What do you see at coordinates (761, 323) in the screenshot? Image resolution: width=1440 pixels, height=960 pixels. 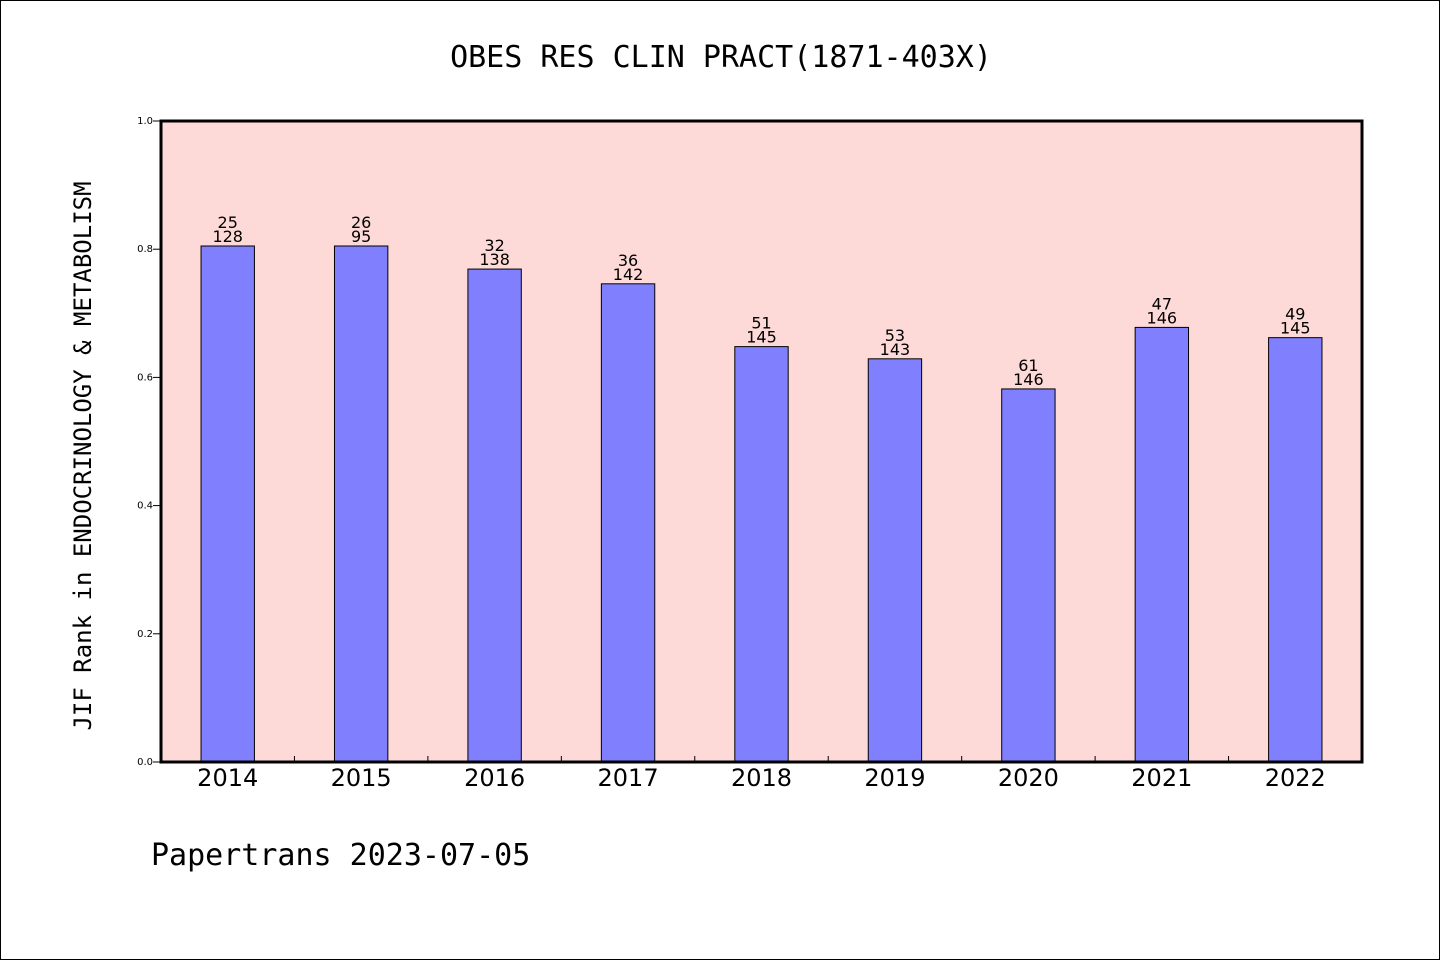 I see `data-label-rank: 51` at bounding box center [761, 323].